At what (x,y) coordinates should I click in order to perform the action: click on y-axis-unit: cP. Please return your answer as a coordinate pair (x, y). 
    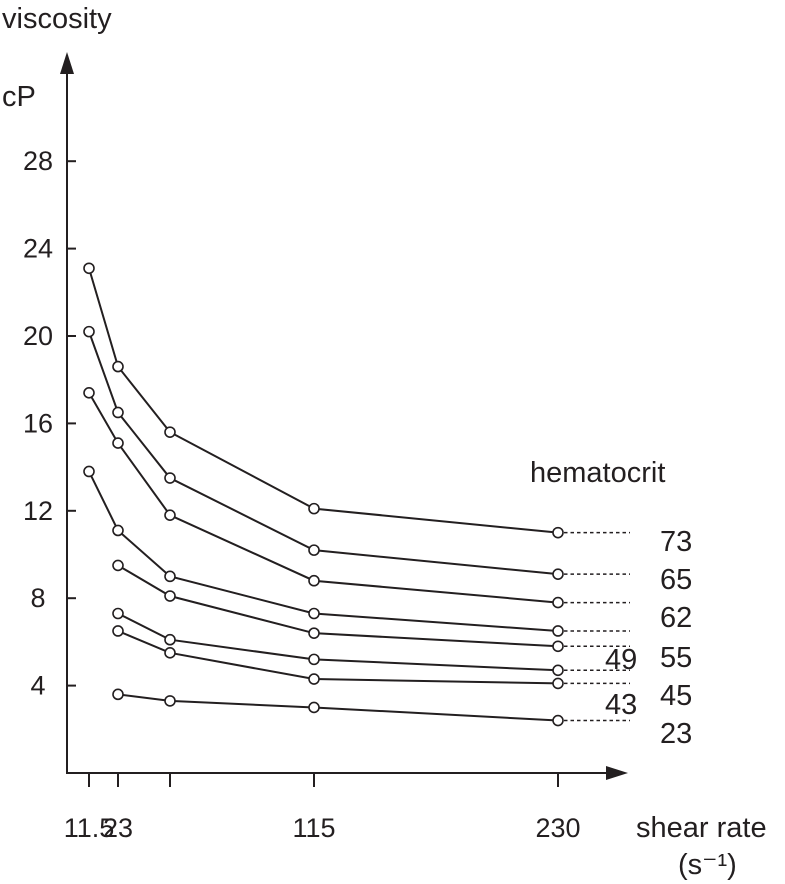
    Looking at the image, I should click on (19, 97).